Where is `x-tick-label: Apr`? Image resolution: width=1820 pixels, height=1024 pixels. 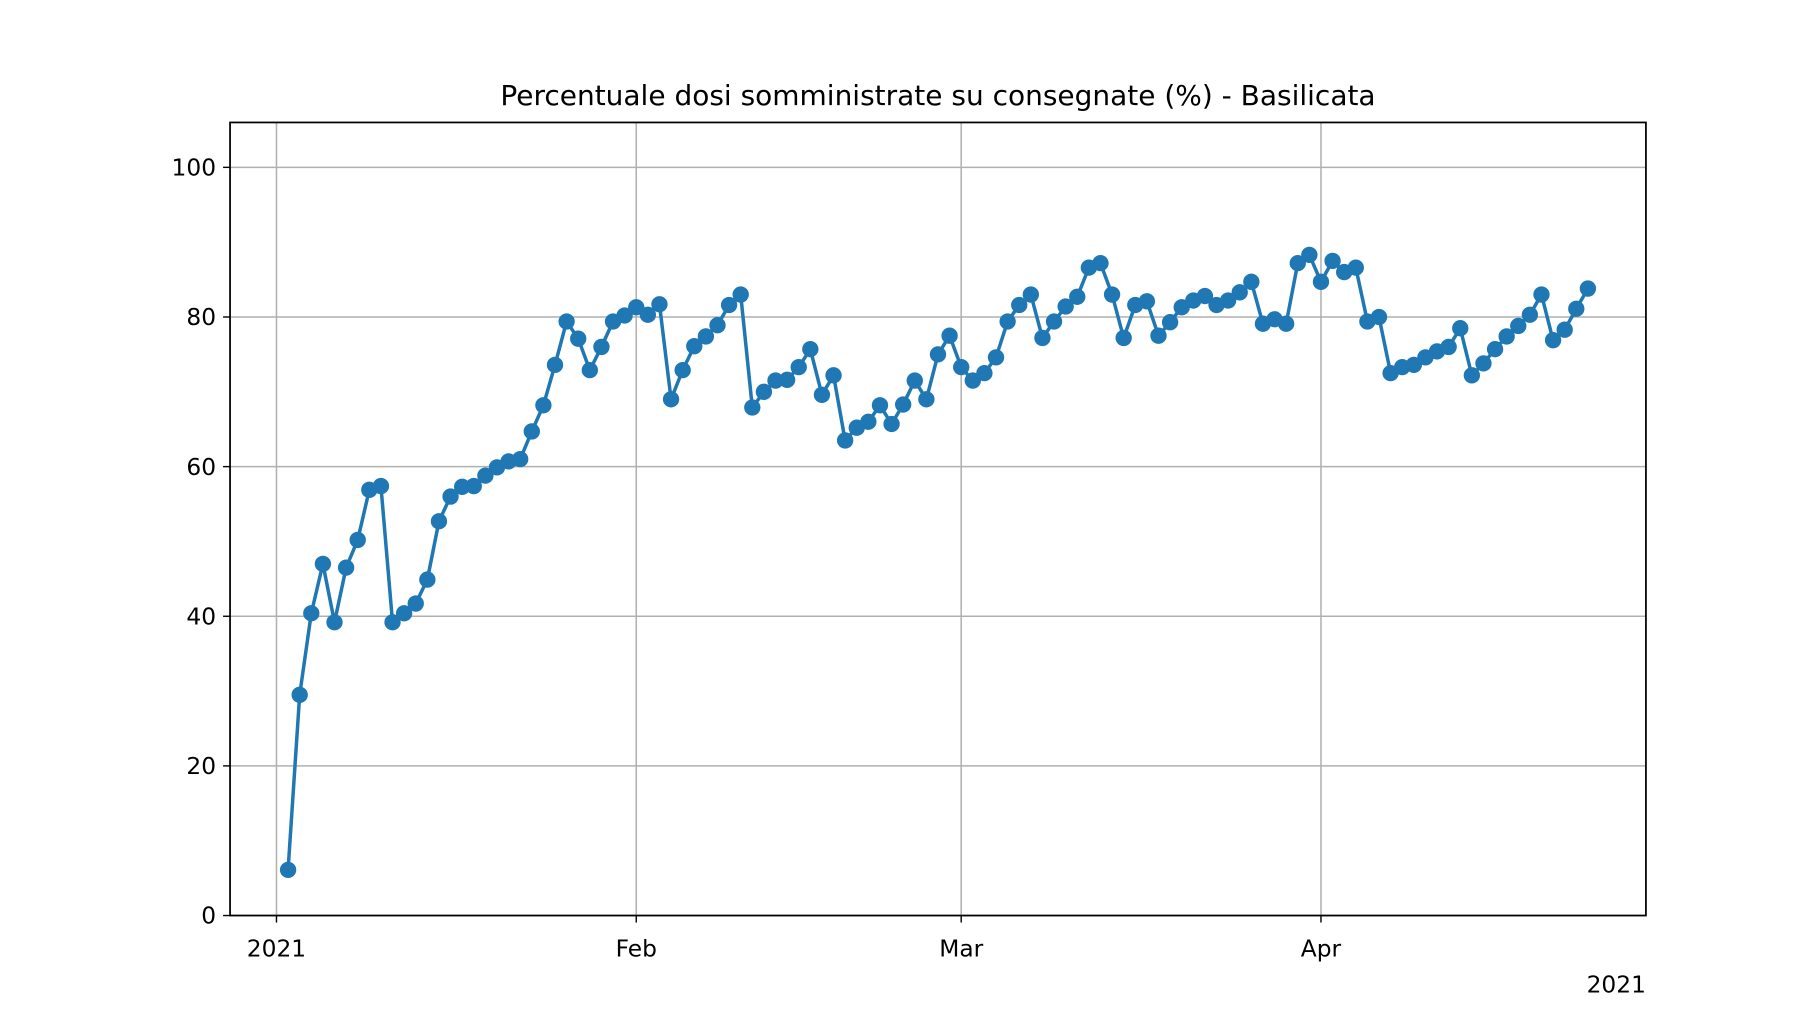 x-tick-label: Apr is located at coordinates (1321, 948).